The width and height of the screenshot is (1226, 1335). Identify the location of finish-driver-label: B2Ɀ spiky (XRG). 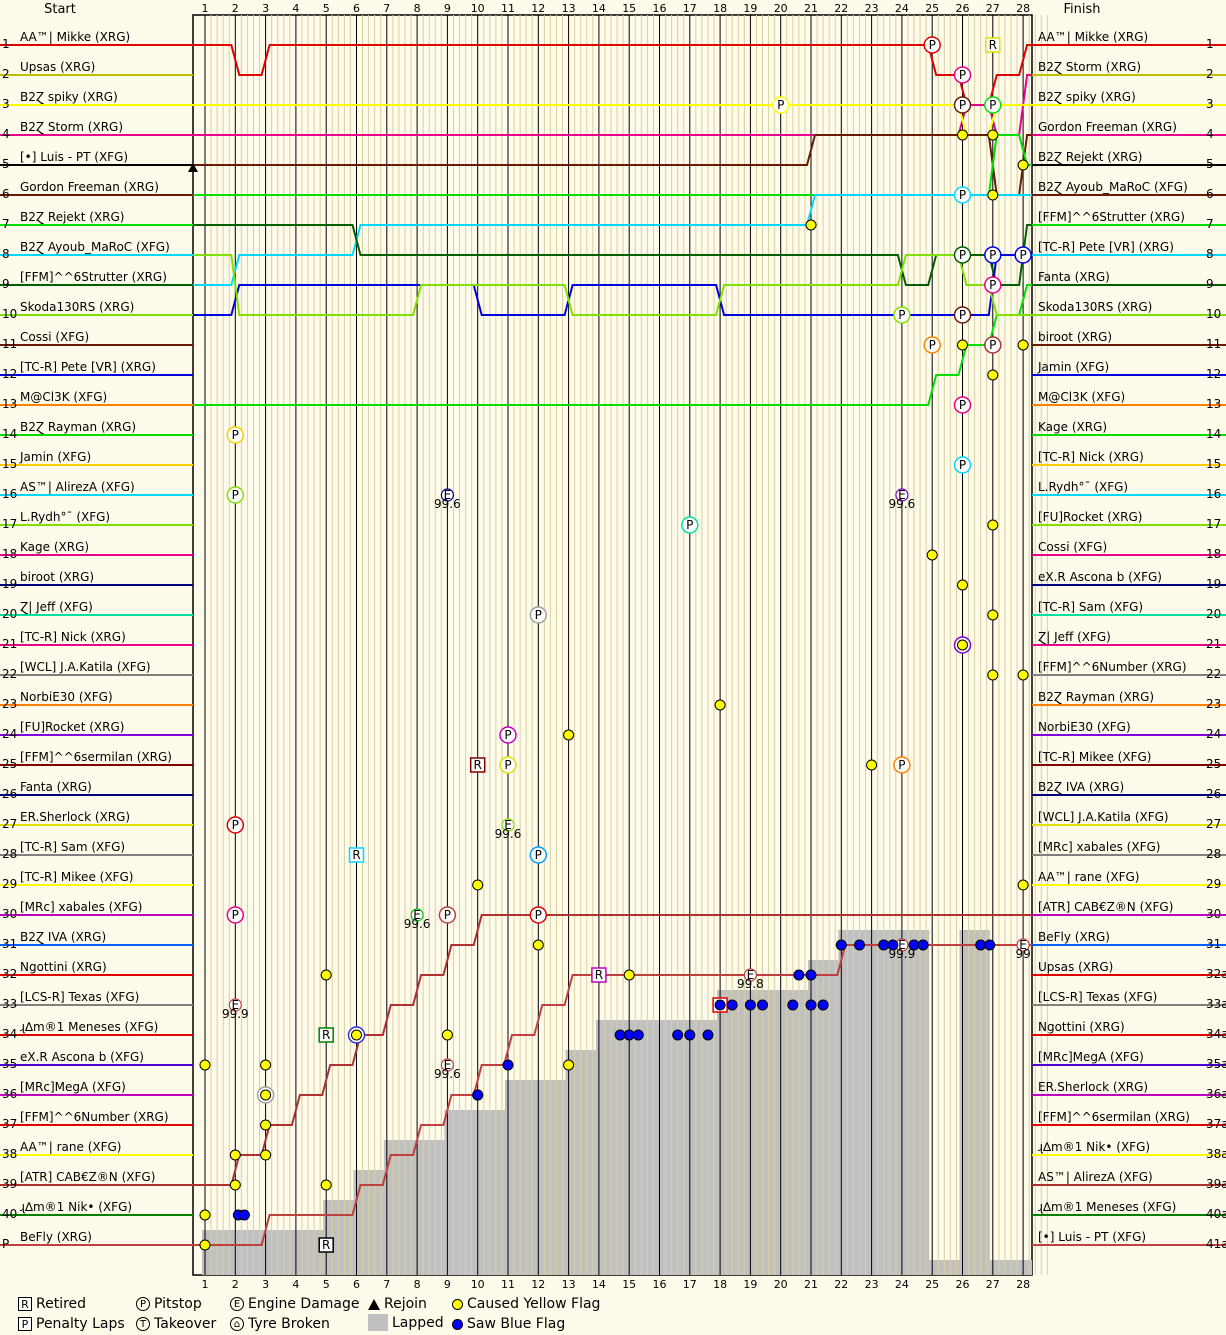
(1087, 97).